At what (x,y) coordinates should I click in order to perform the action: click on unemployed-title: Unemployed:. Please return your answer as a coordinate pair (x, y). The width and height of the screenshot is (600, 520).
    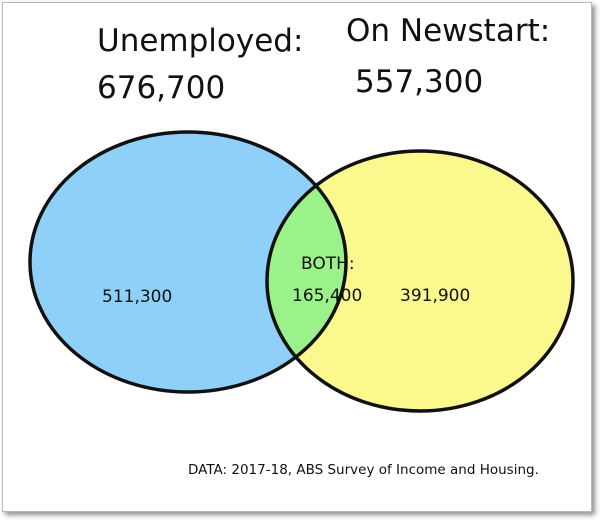
    Looking at the image, I should click on (200, 41).